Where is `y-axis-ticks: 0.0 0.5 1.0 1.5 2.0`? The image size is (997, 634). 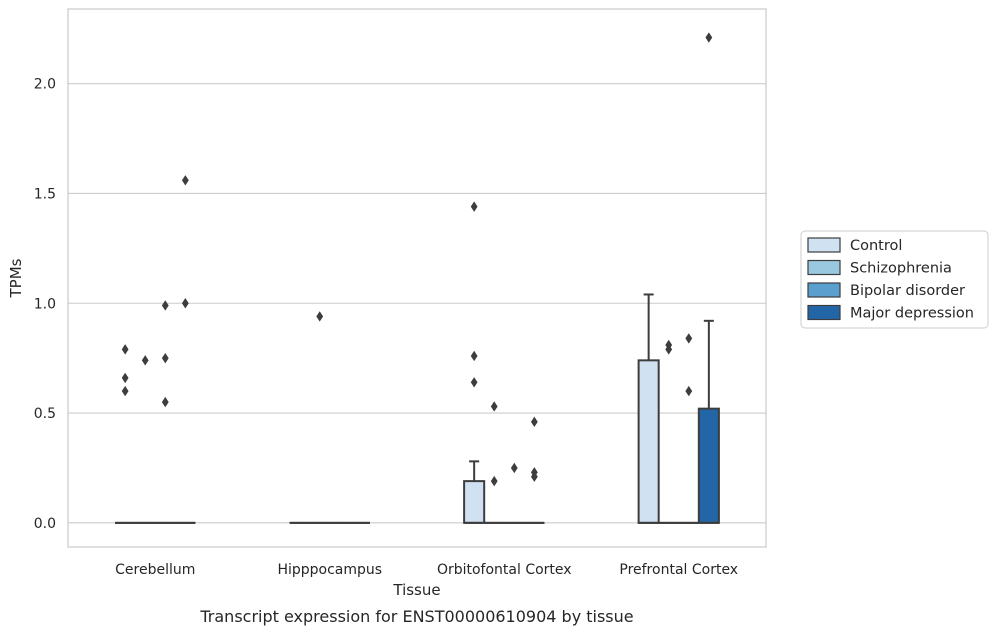 y-axis-ticks: 0.0 0.5 1.0 1.5 2.0 is located at coordinates (45, 304).